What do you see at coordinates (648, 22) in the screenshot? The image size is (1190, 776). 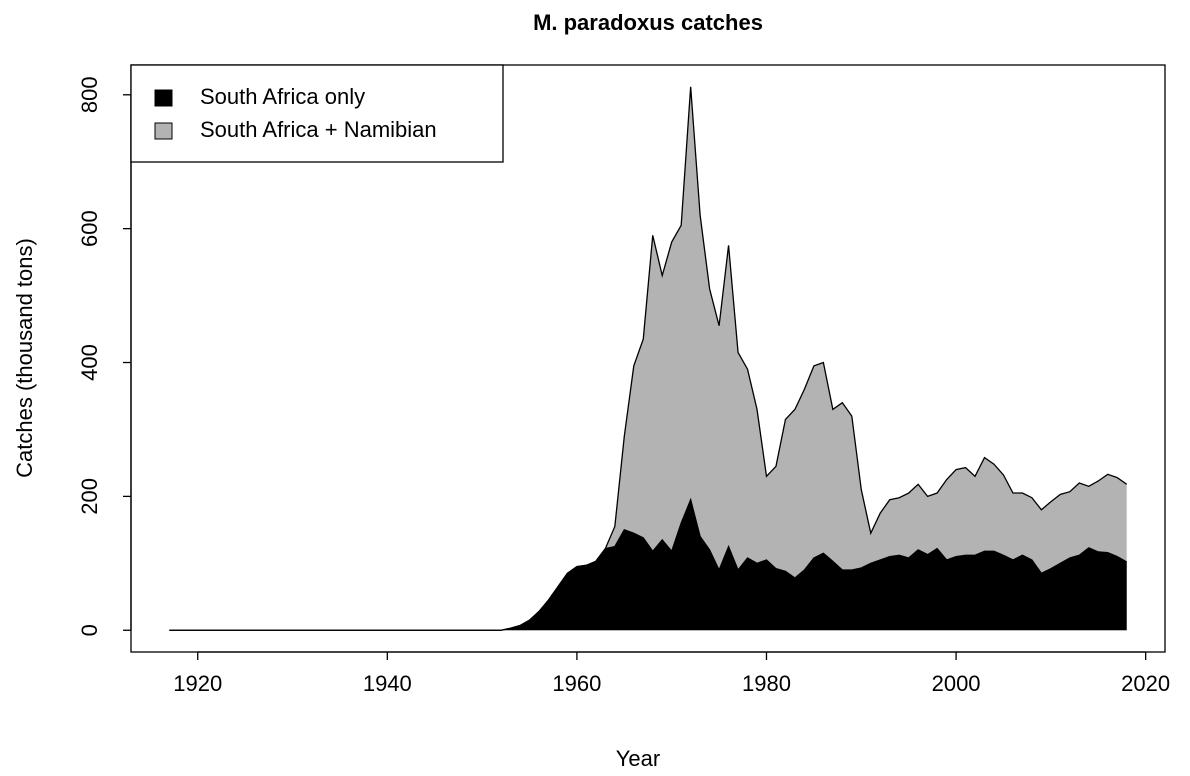 I see `chart-title: M. paradoxus catches` at bounding box center [648, 22].